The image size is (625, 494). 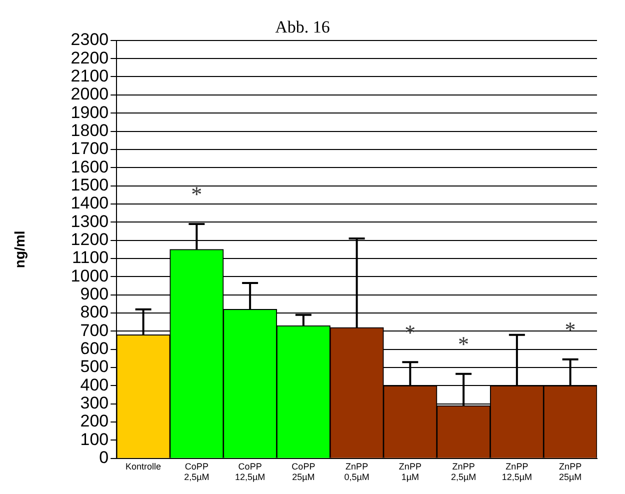 I want to click on y-tick-label: 1900, so click(x=89, y=112).